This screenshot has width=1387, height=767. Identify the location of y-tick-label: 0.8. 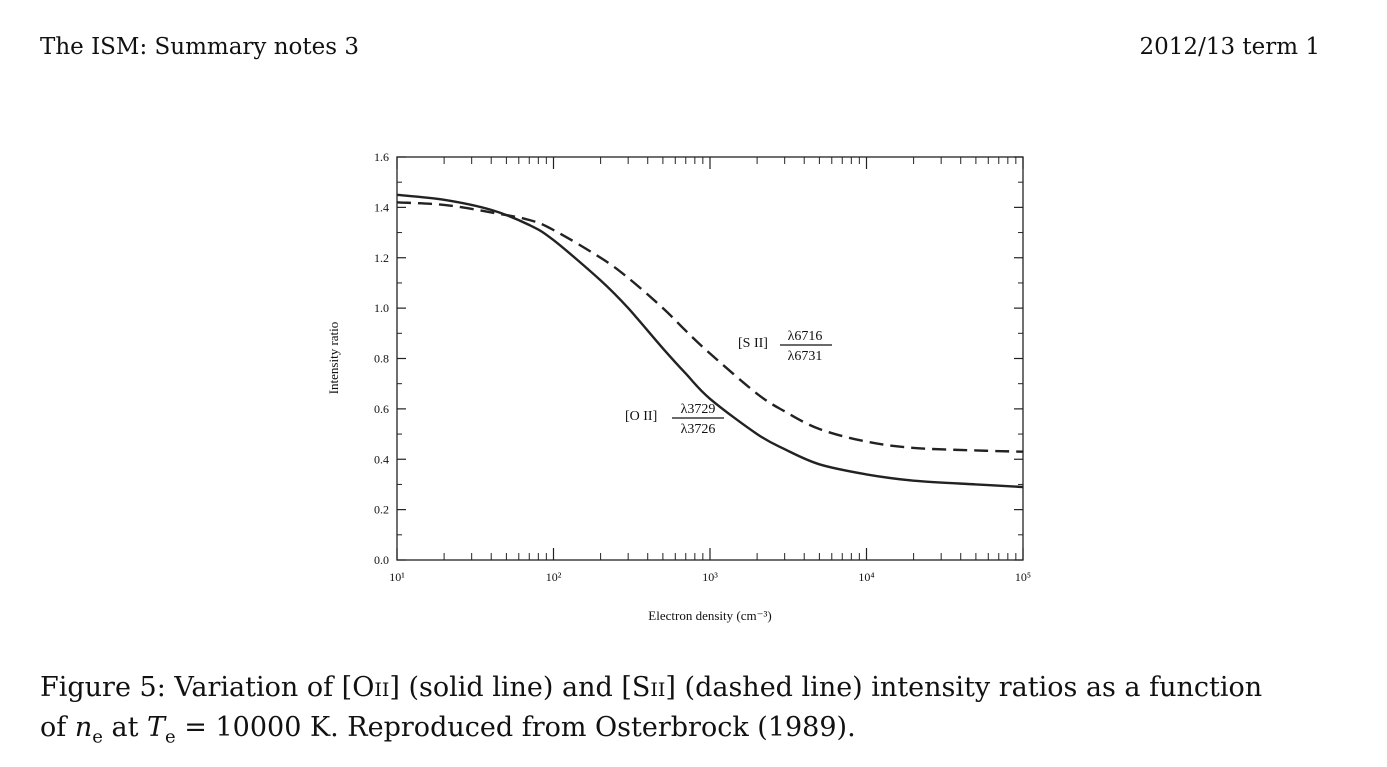
(381, 359).